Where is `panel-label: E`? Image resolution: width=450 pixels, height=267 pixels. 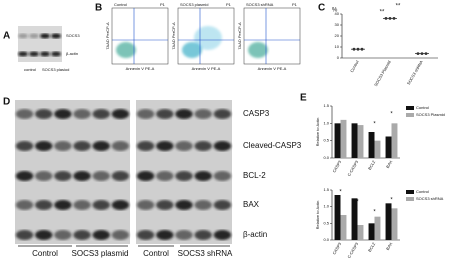 panel-label: E is located at coordinates (303, 98).